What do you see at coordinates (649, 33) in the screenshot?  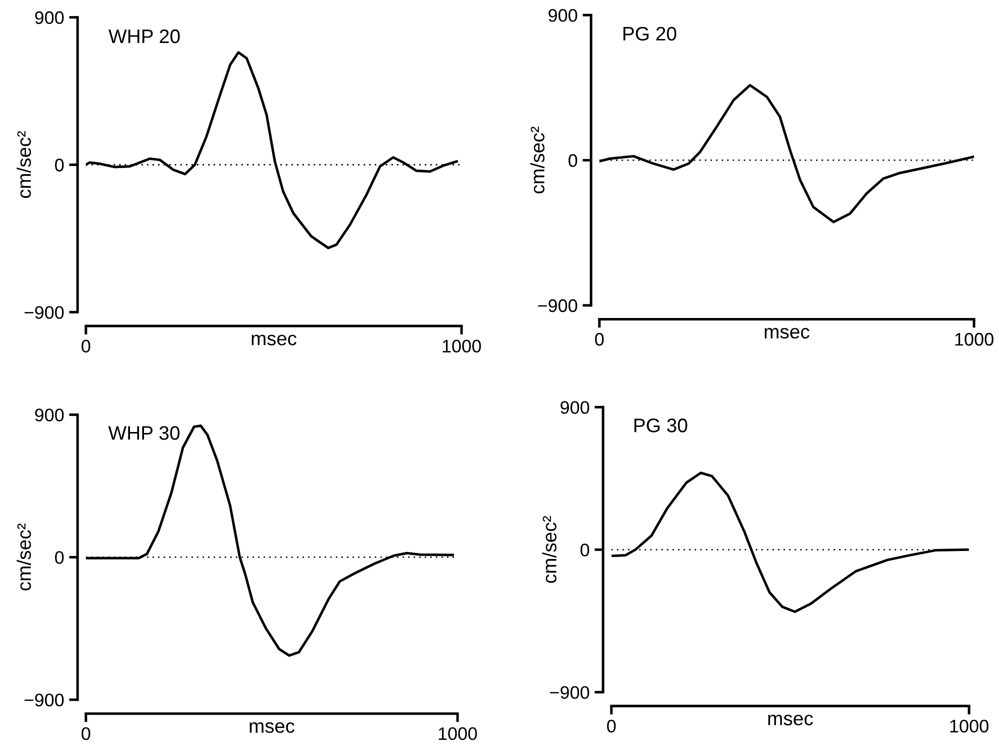 I see `chart-title: PG 20` at bounding box center [649, 33].